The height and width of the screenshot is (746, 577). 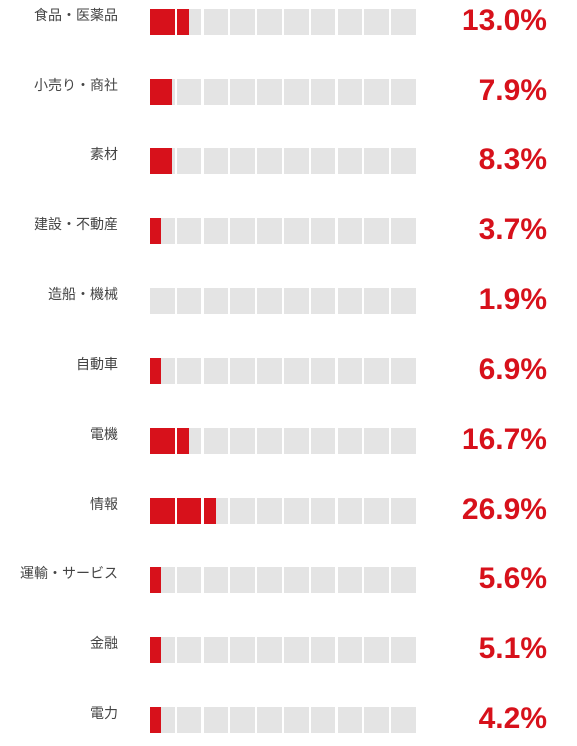 I want to click on chart-row: 素材 8.3%, so click(x=288, y=165).